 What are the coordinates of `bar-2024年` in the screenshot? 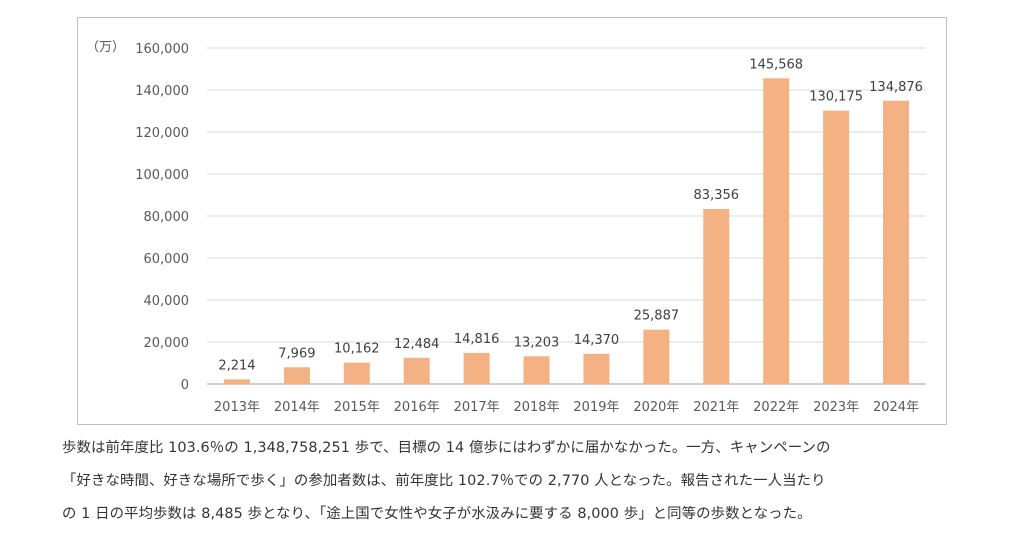 It's located at (896, 242).